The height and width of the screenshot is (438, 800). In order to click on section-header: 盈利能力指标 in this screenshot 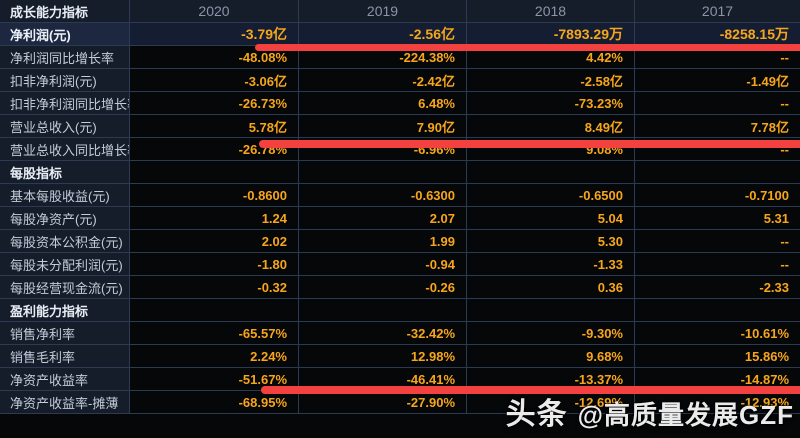, I will do `click(65, 310)`.